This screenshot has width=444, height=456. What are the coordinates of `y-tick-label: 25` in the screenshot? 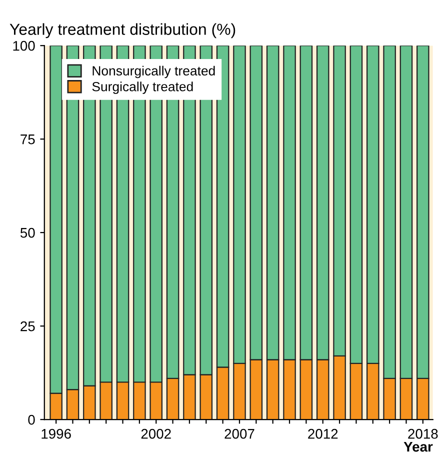 It's located at (27, 326).